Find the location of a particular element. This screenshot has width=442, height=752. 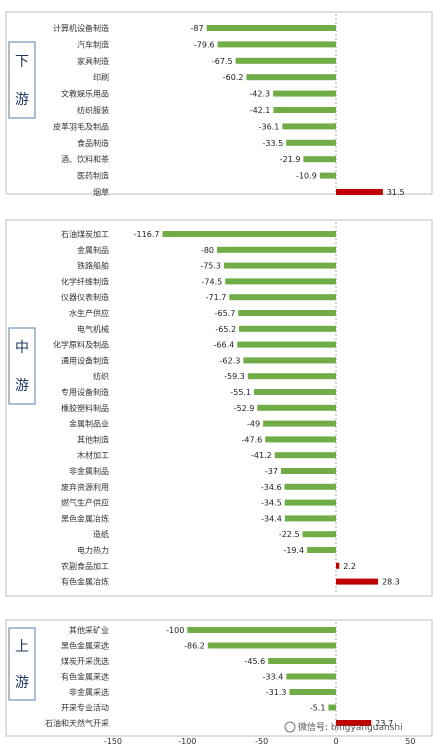

category-label: 水生产供应 is located at coordinates (89, 313).